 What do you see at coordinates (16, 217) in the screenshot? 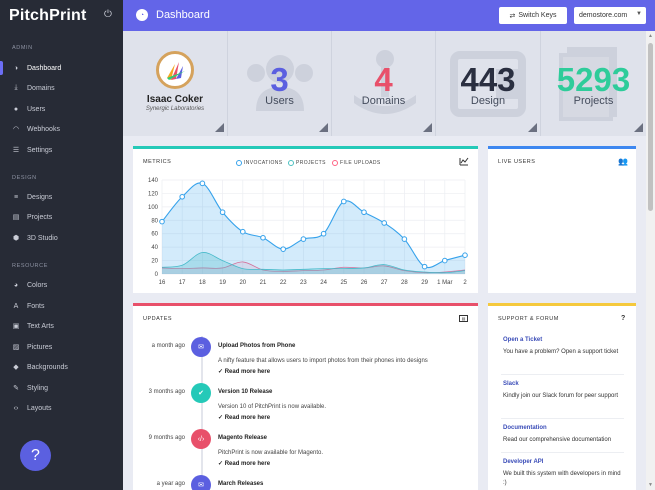
I see `folder-icon: ▤` at bounding box center [16, 217].